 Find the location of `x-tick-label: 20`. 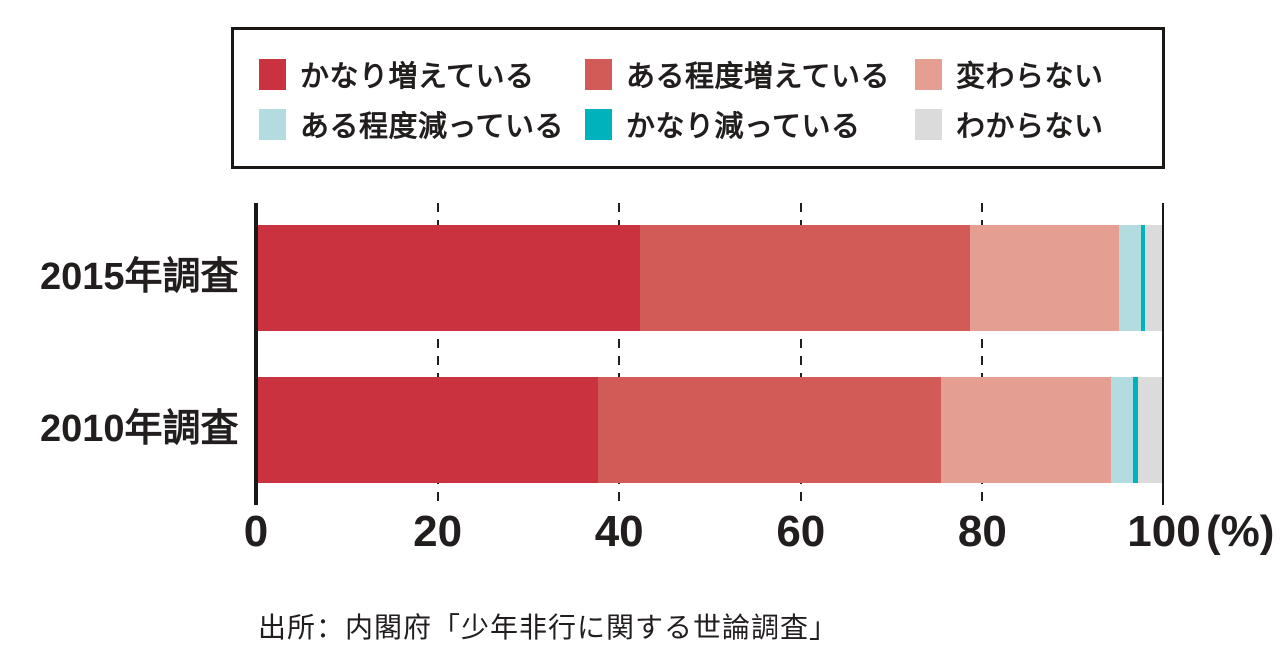

x-tick-label: 20 is located at coordinates (438, 531).